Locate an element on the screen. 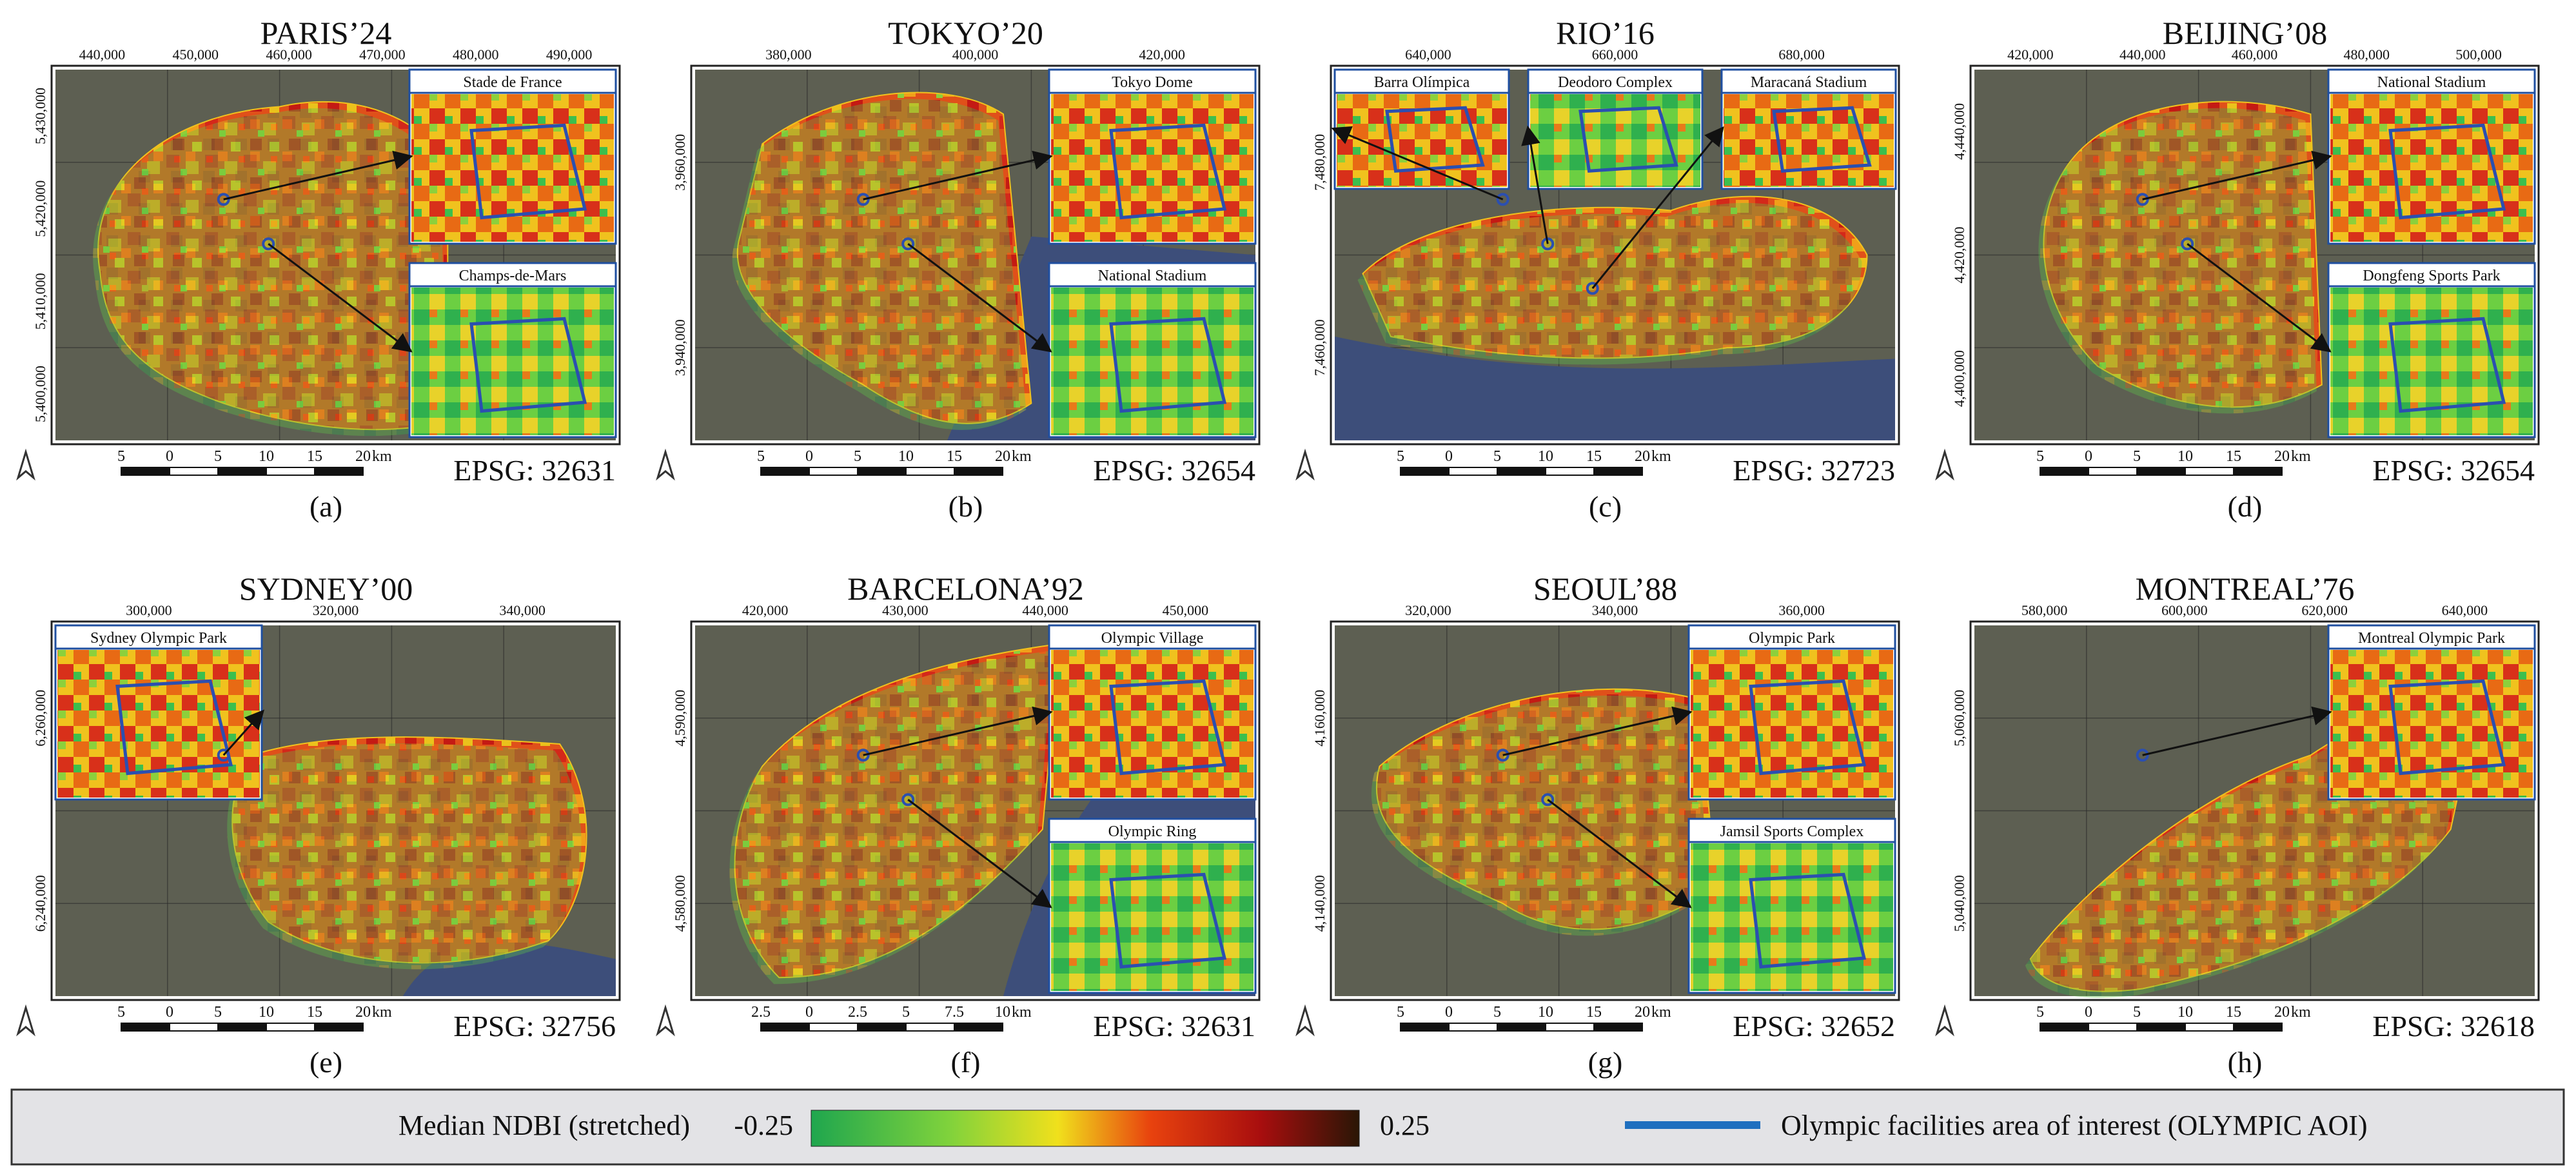 The image size is (2576, 1176). panel-title: PARIS’24 is located at coordinates (326, 33).